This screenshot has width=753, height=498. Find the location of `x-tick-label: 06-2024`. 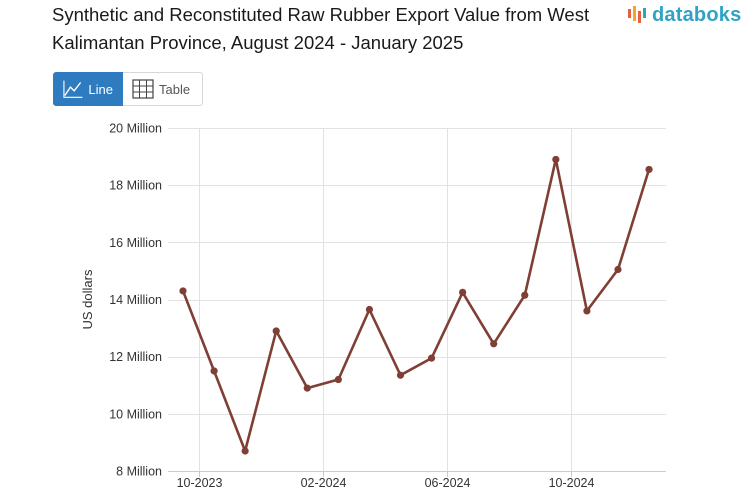

x-tick-label: 06-2024 is located at coordinates (448, 483).